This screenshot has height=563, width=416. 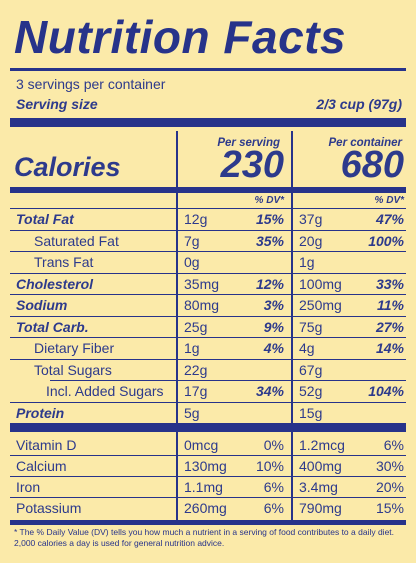 I want to click on nutrient-amount-serving: 5g, so click(x=192, y=412).